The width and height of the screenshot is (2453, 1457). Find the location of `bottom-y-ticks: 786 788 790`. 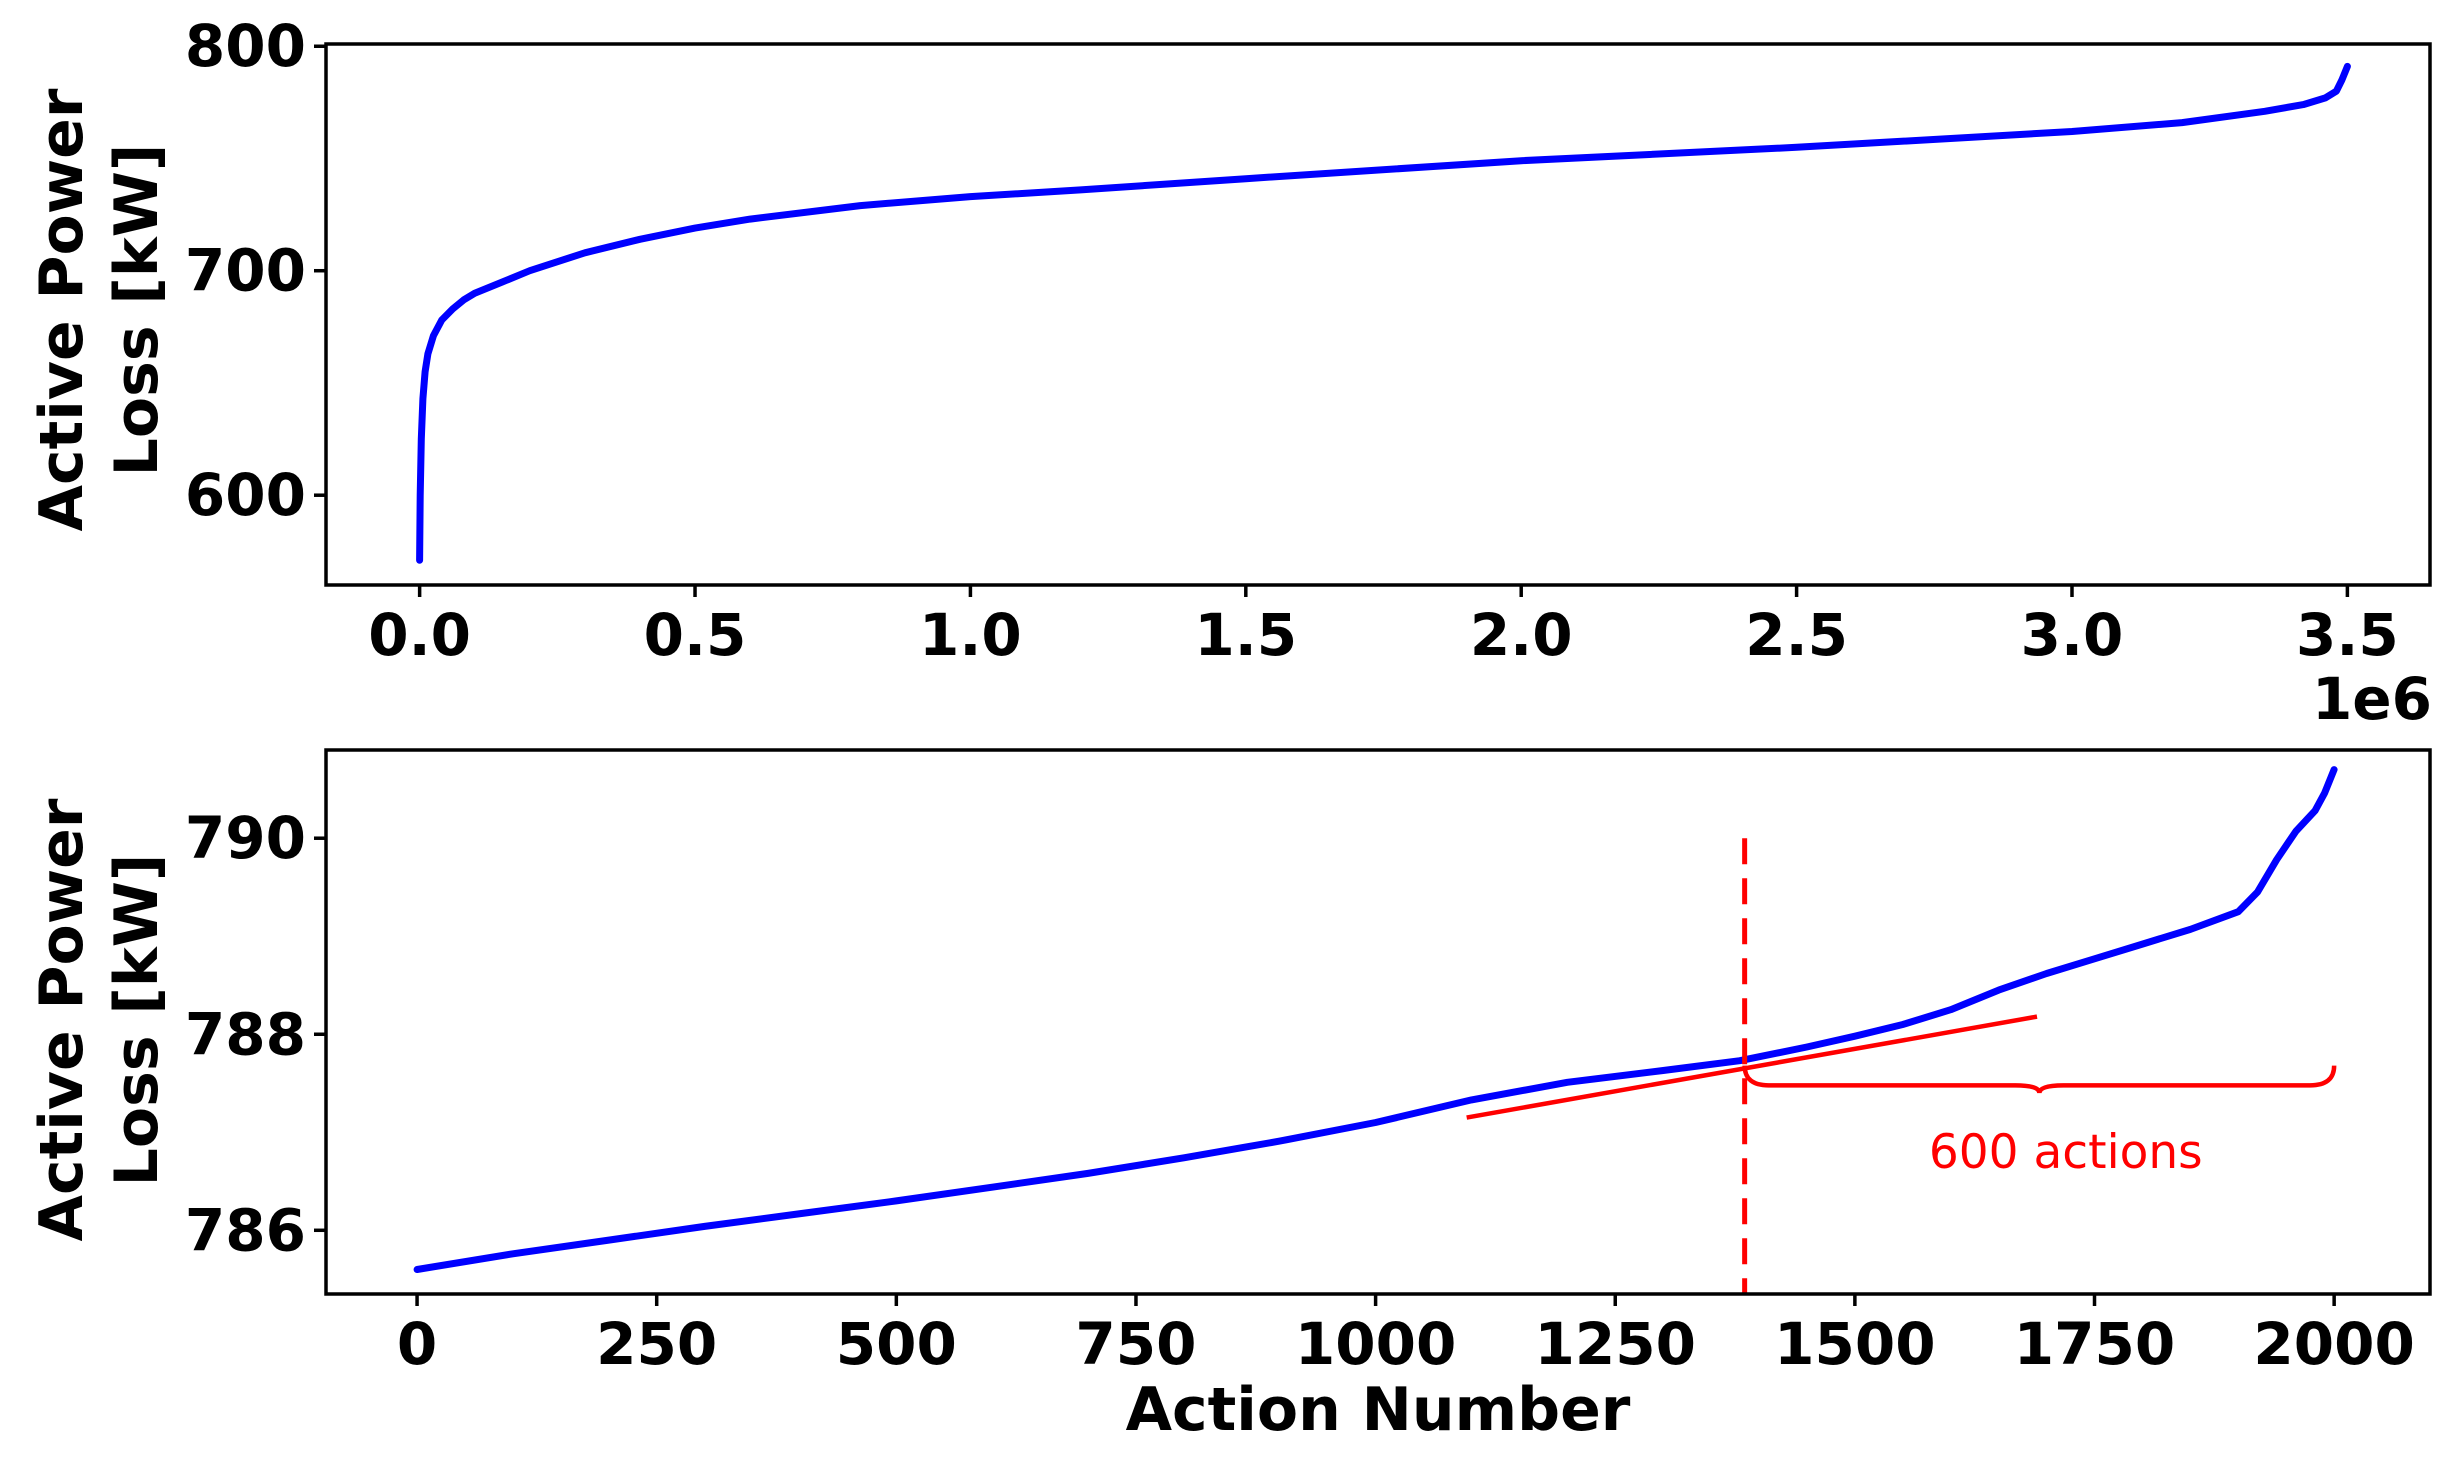

bottom-y-ticks: 786 788 790 is located at coordinates (255, 1034).